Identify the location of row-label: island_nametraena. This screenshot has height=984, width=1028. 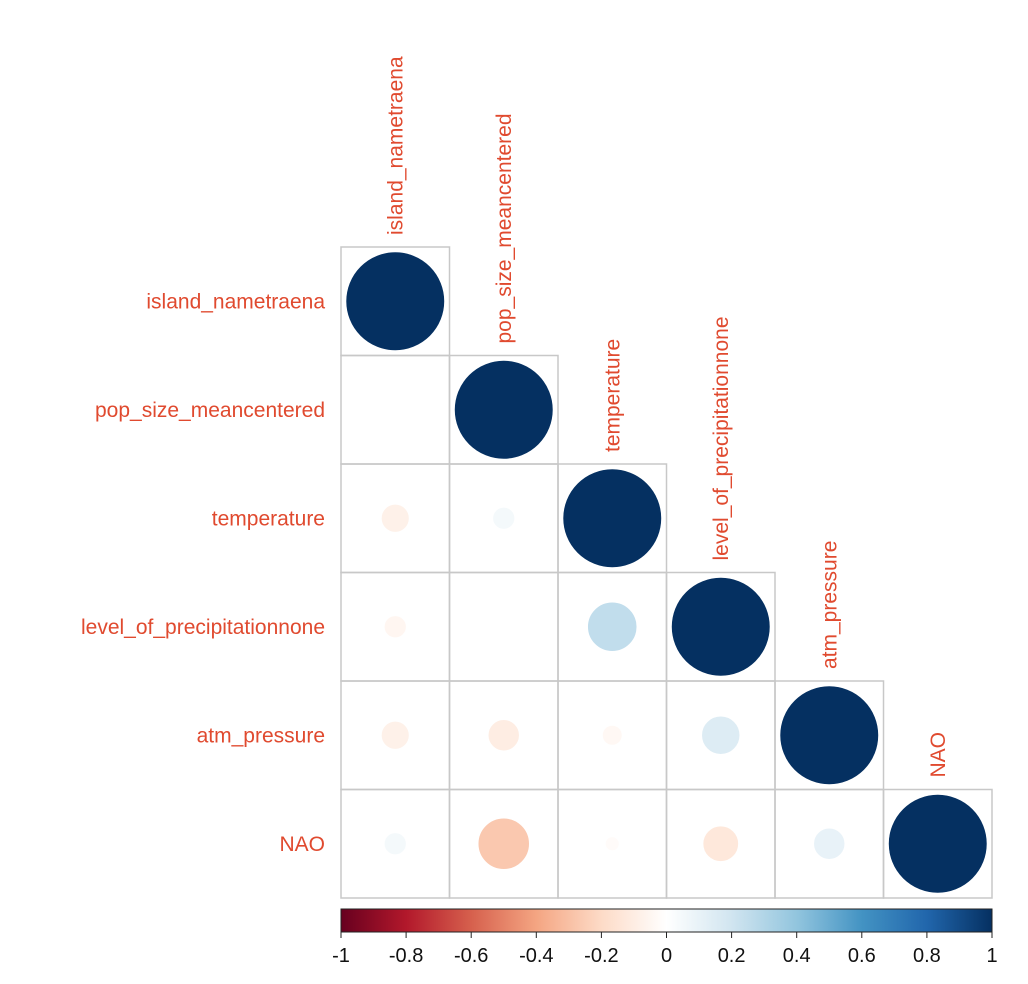
(235, 301).